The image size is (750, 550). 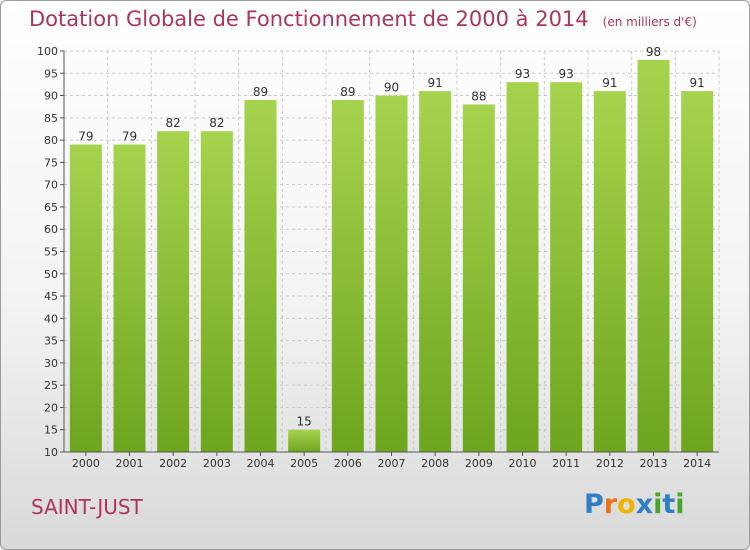 I want to click on y-tick-label: 85, so click(x=51, y=118).